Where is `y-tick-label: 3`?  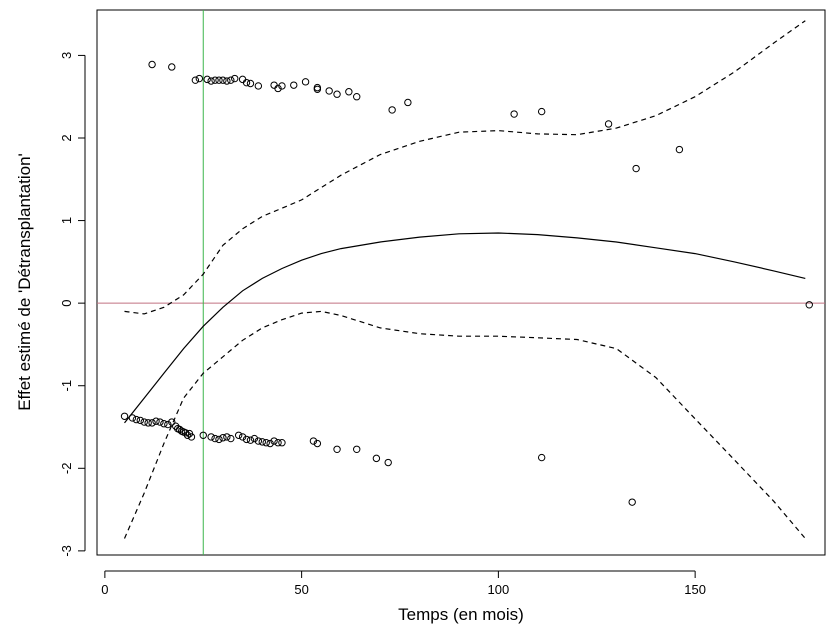
y-tick-label: 3 is located at coordinates (66, 55).